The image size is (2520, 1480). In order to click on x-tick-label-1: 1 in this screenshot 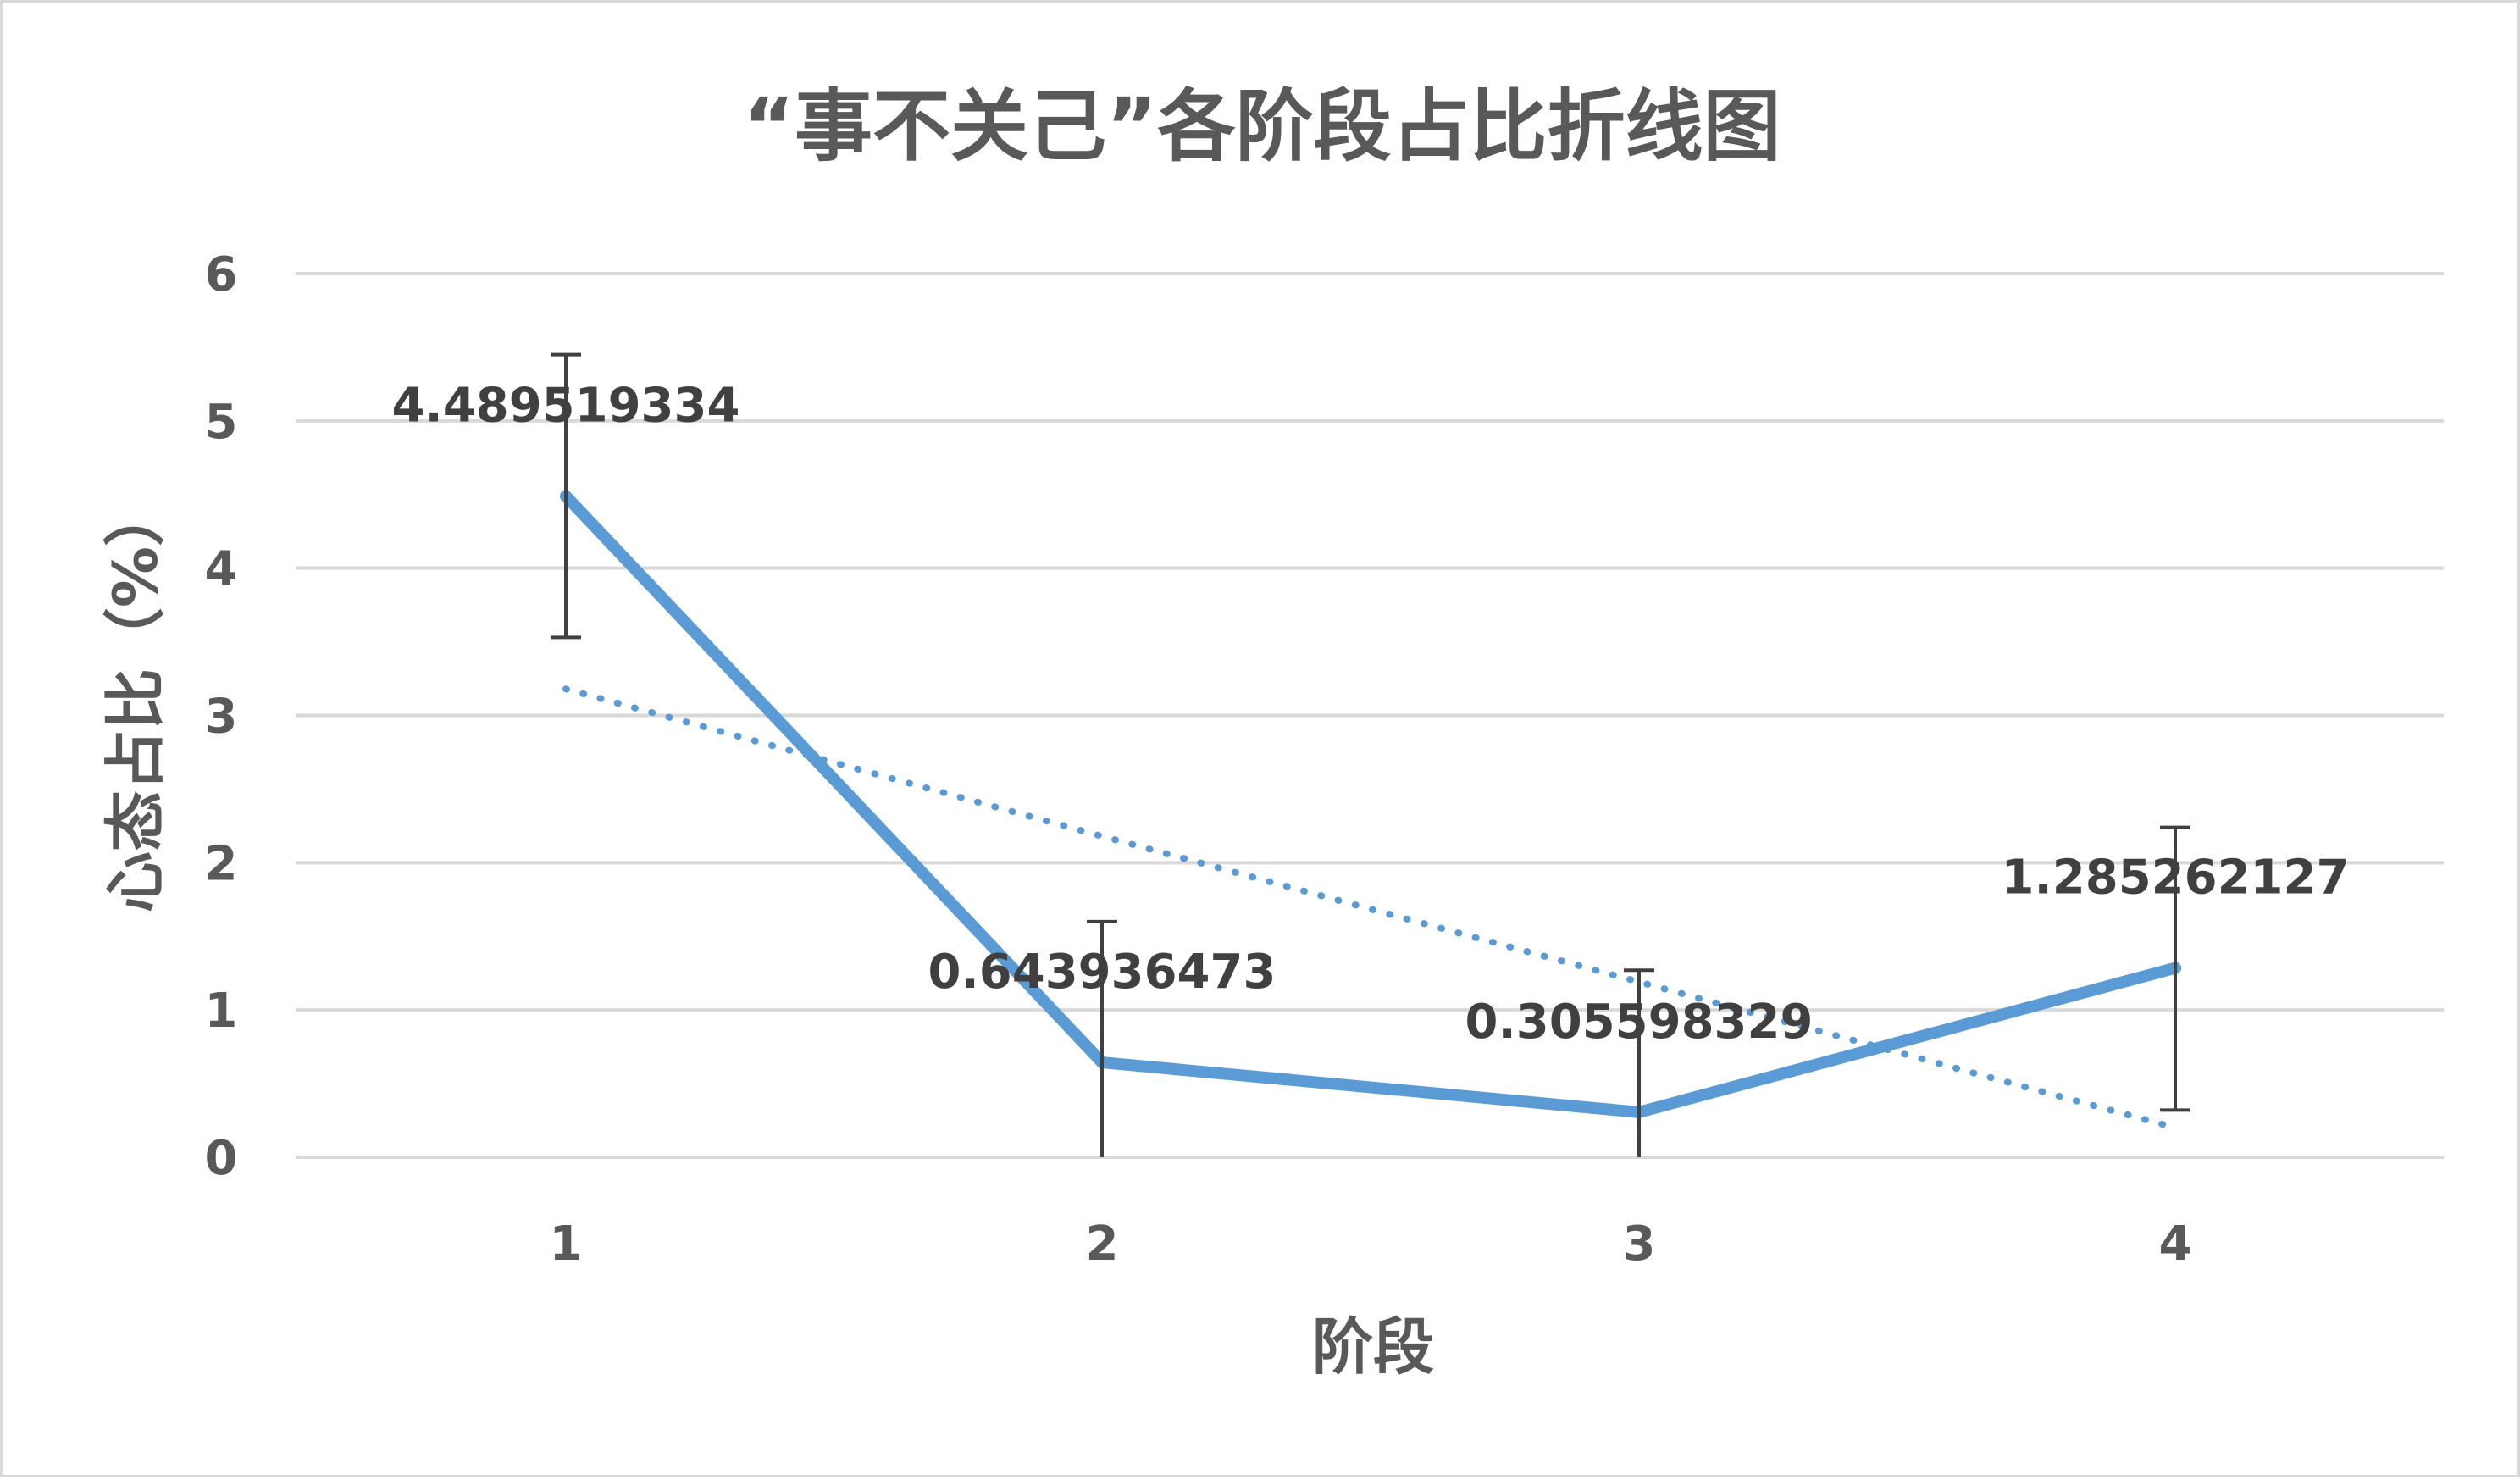, I will do `click(566, 1244)`.